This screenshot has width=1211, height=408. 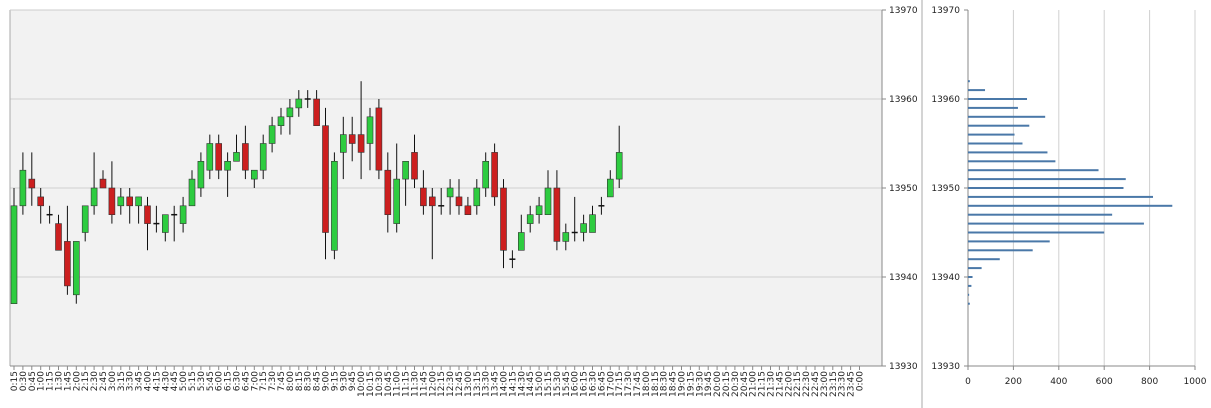 What do you see at coordinates (674, 384) in the screenshot?
I see `price-x-tick-label: 18:45` at bounding box center [674, 384].